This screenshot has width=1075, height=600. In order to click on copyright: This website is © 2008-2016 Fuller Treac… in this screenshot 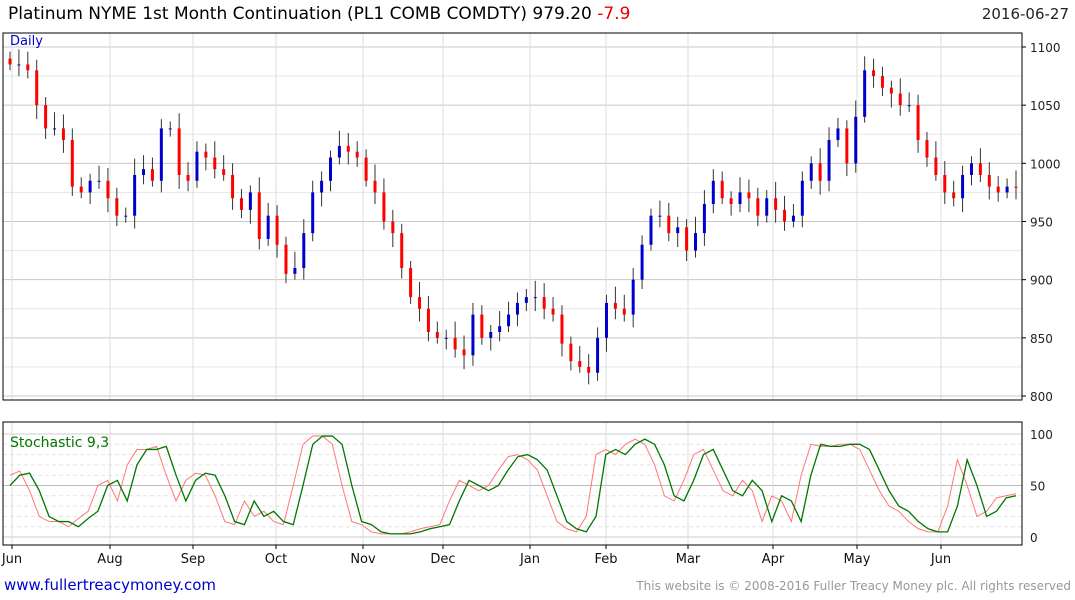, I will do `click(853, 586)`.